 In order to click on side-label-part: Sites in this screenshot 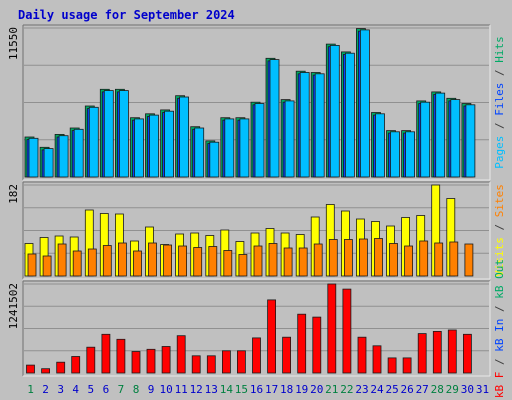, I will do `click(499, 200)`.